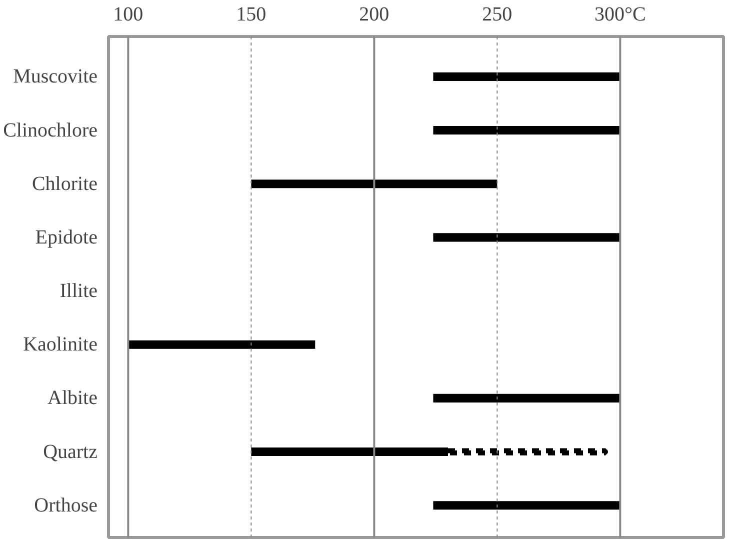 This screenshot has height=546, width=732. I want to click on y-tick-label: Kaolinite, so click(60, 345).